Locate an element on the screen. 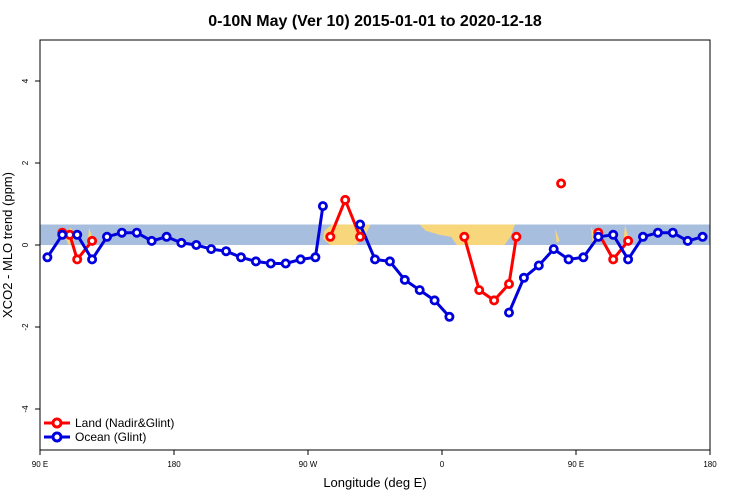 The height and width of the screenshot is (500, 750). x-tick-label: 90 W is located at coordinates (308, 464).